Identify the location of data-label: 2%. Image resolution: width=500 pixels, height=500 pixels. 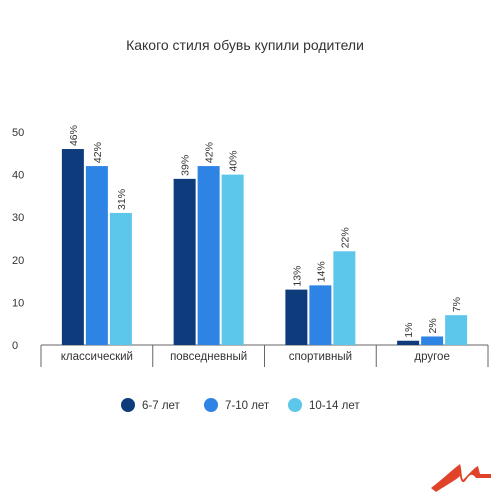
(433, 325).